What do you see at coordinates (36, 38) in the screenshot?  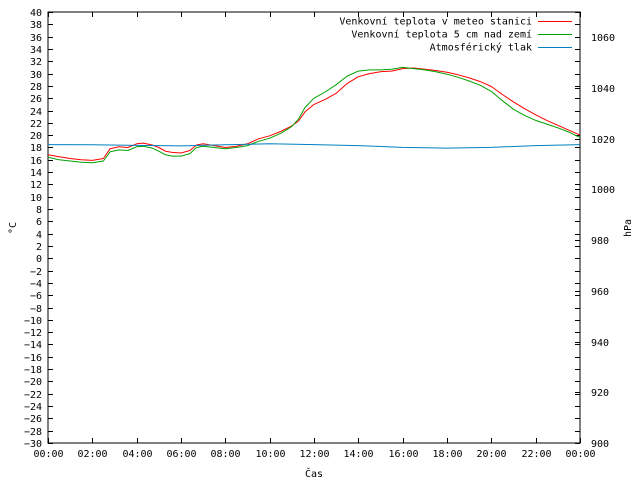 I see `y-tick-label: 36` at bounding box center [36, 38].